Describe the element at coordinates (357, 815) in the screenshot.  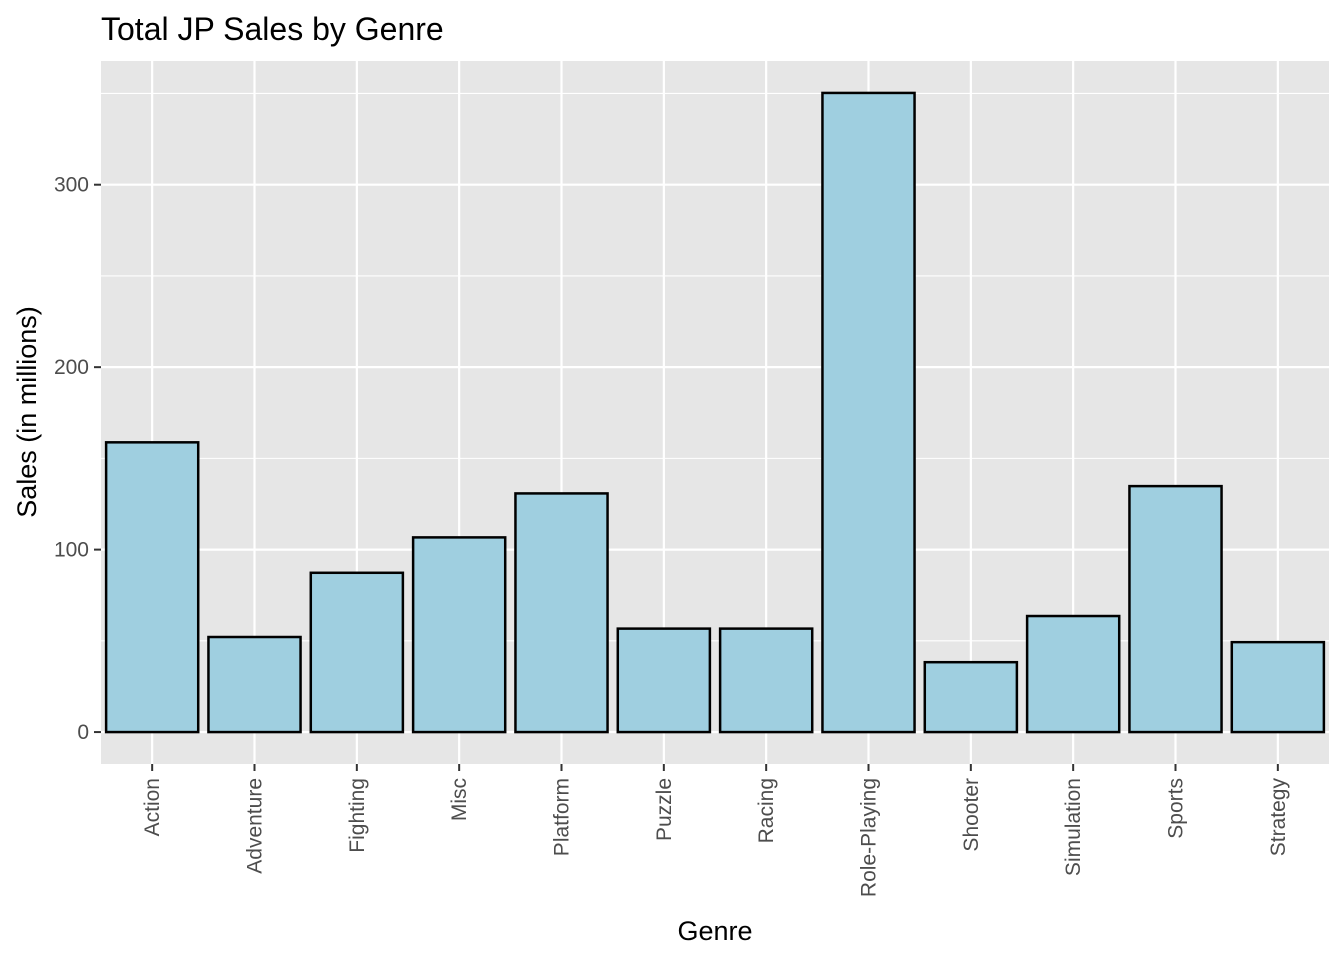
I see `x-tick-label: Fighting` at that location.